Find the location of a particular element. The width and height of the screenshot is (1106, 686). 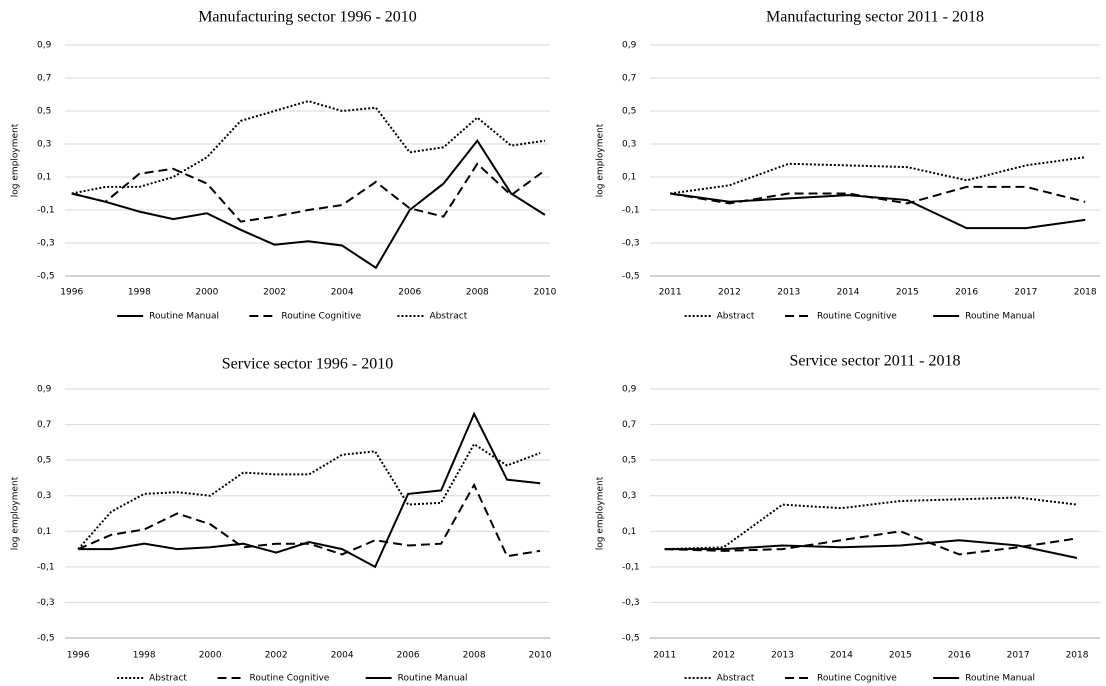

chart-title: Manufacturing sector 1996 - 2010 is located at coordinates (307, 17).